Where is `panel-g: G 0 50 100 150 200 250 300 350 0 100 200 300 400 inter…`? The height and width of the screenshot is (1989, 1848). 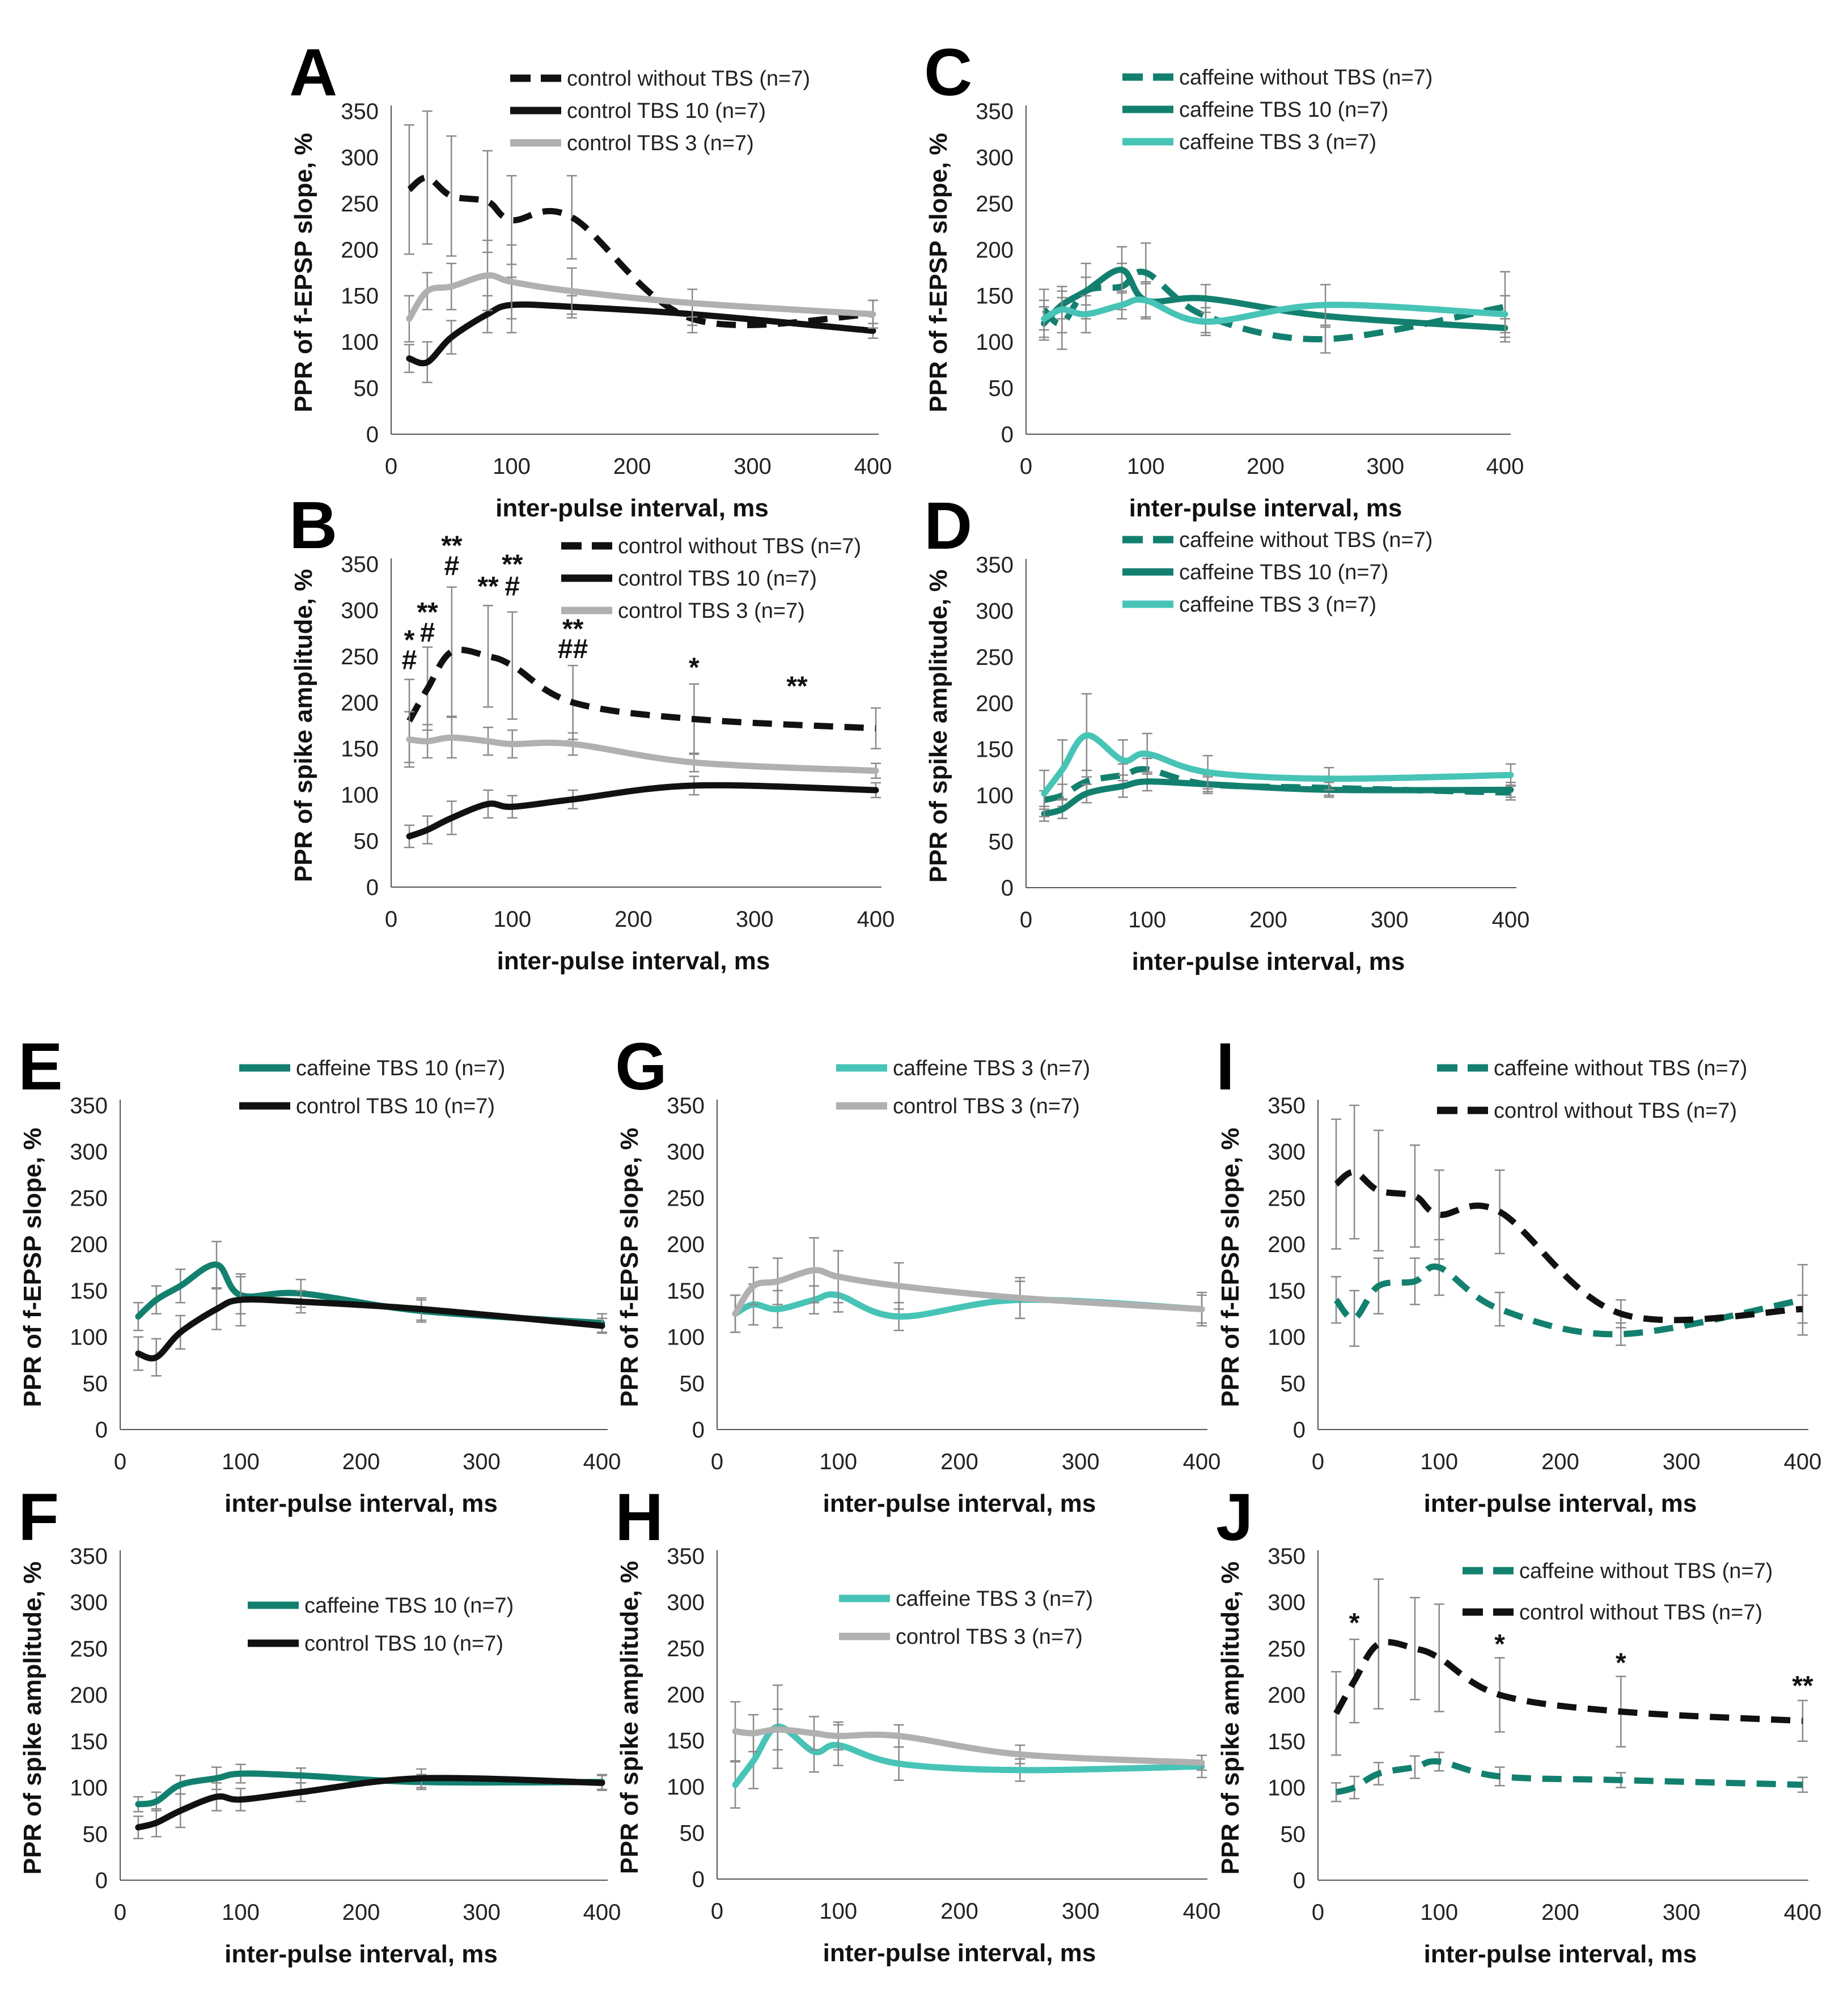 panel-g: G 0 50 100 150 200 250 300 350 0 100 200 300 400 inter… is located at coordinates (917, 1273).